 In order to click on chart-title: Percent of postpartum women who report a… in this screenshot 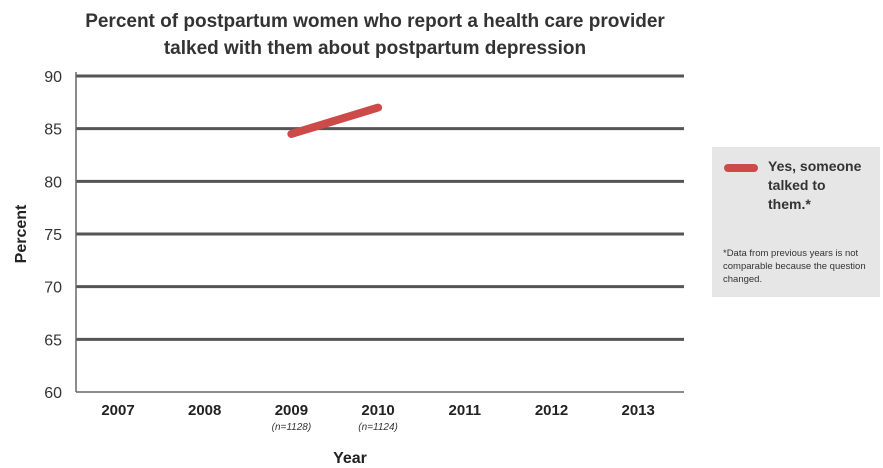, I will do `click(375, 35)`.